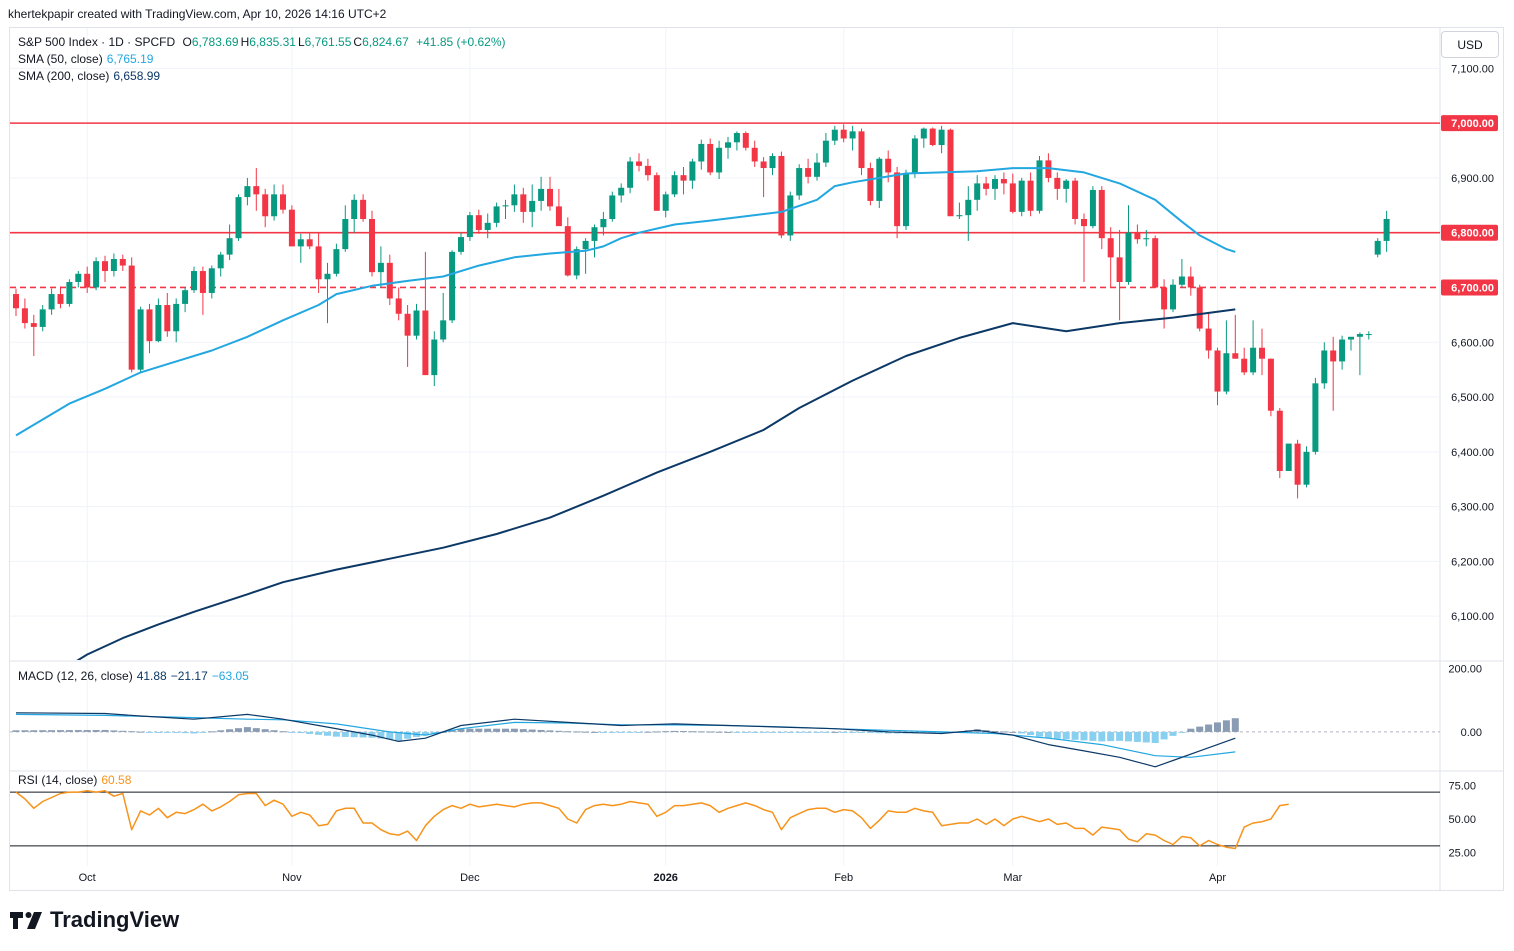 This screenshot has height=951, width=1514. What do you see at coordinates (1465, 669) in the screenshot?
I see `macd-tick-label: 200.00` at bounding box center [1465, 669].